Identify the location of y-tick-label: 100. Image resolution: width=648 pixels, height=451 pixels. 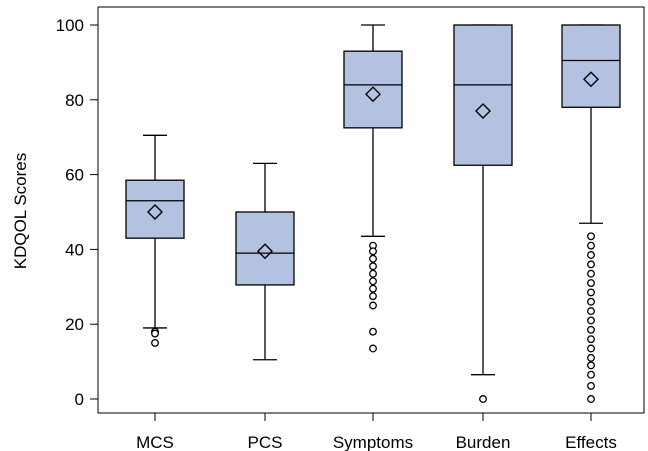
(70, 25).